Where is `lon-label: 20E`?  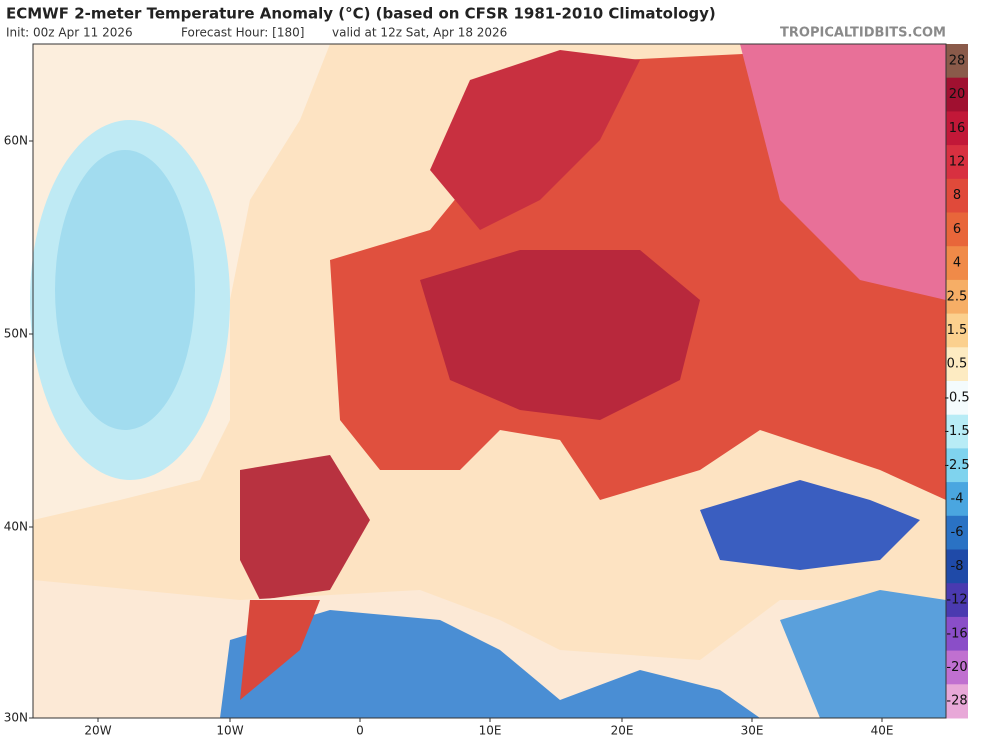 lon-label: 20E is located at coordinates (622, 731).